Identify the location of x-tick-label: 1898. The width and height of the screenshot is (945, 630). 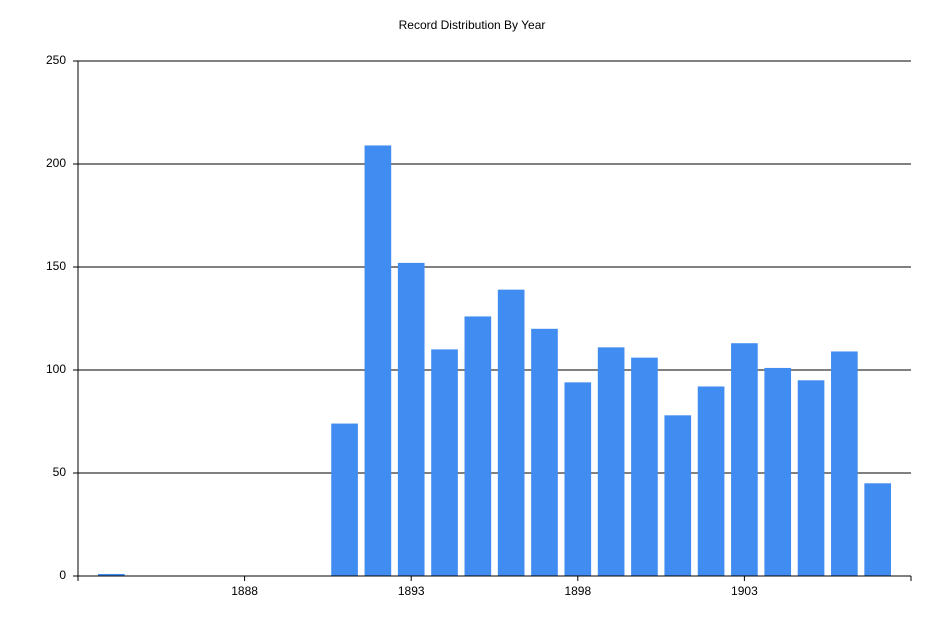
(577, 591).